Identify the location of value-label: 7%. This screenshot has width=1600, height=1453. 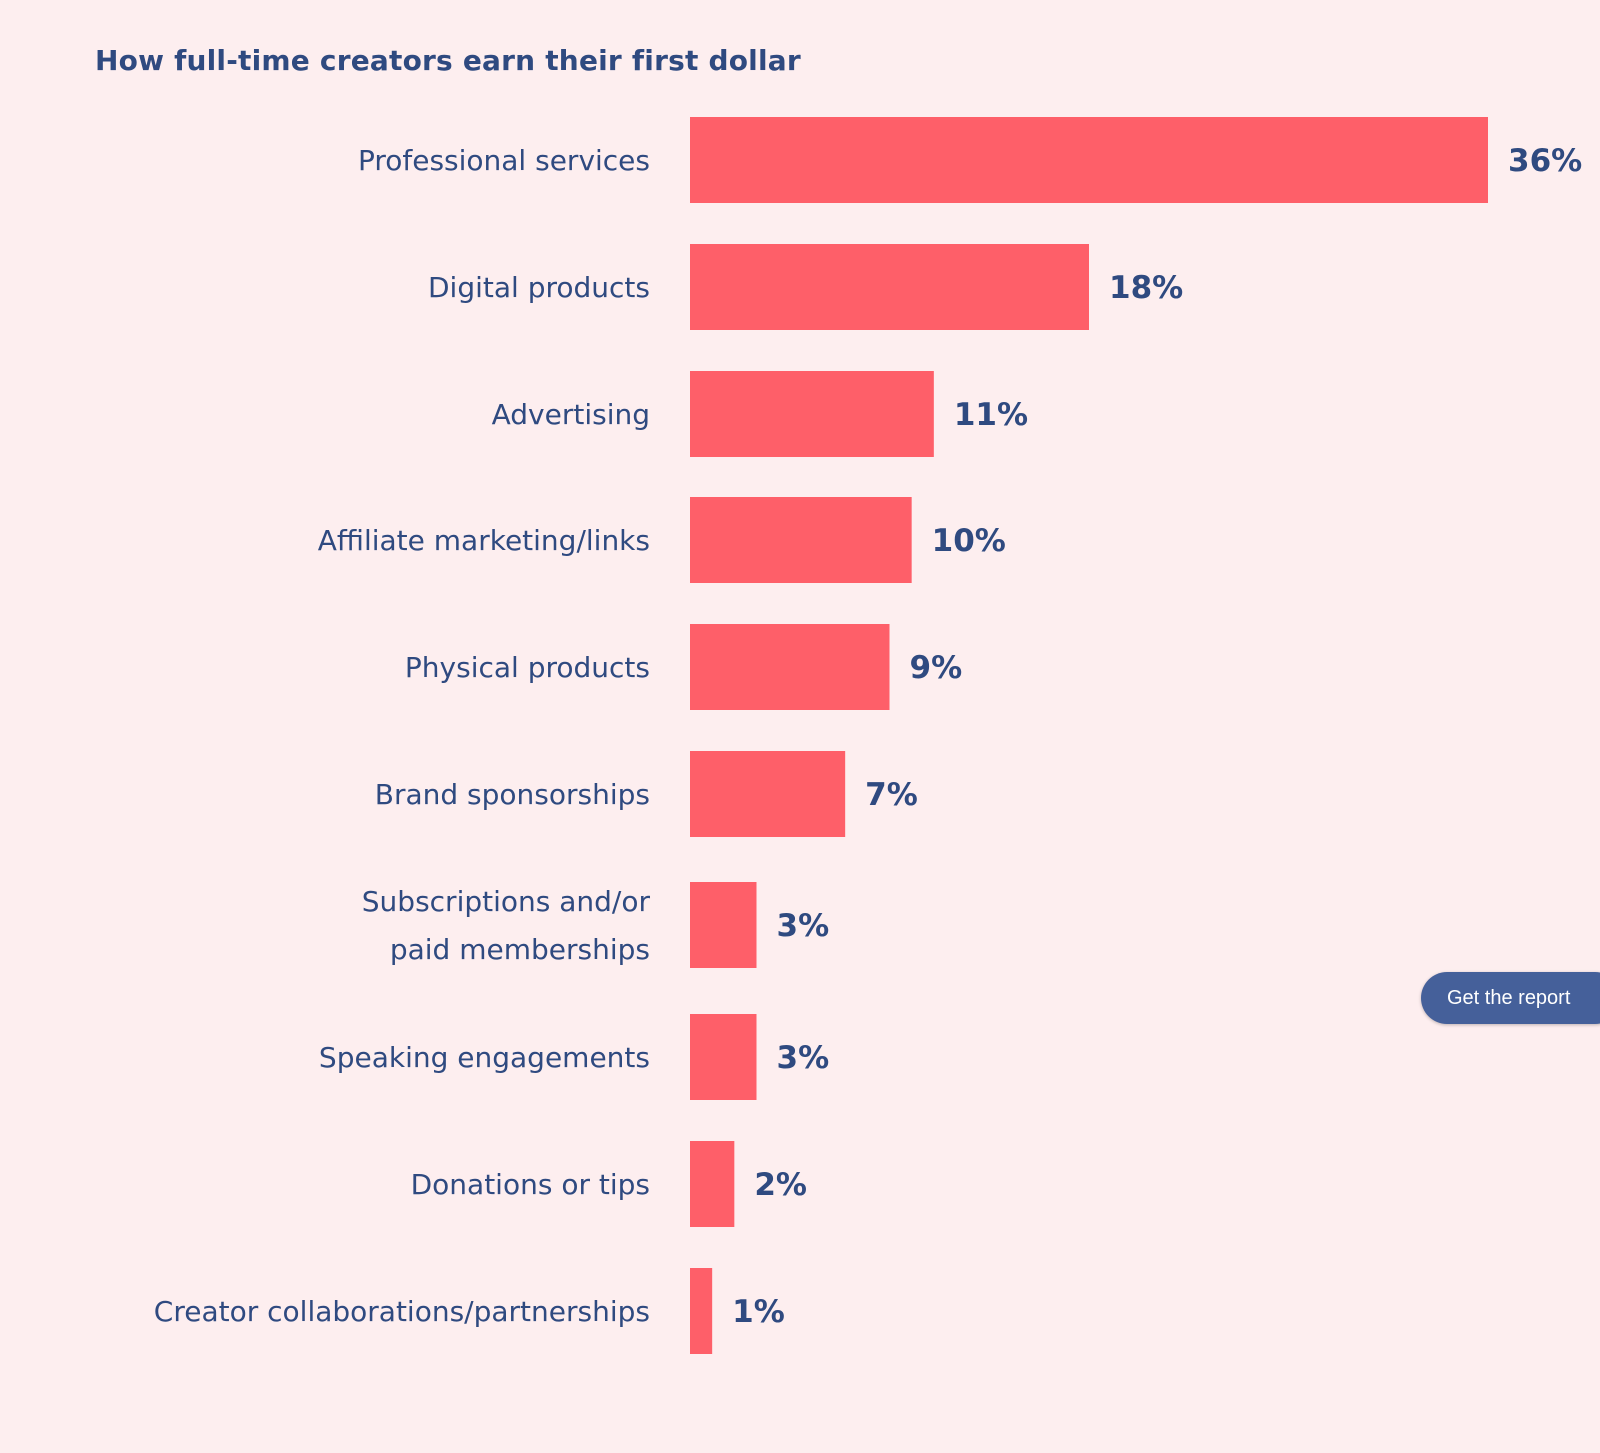
(891, 795).